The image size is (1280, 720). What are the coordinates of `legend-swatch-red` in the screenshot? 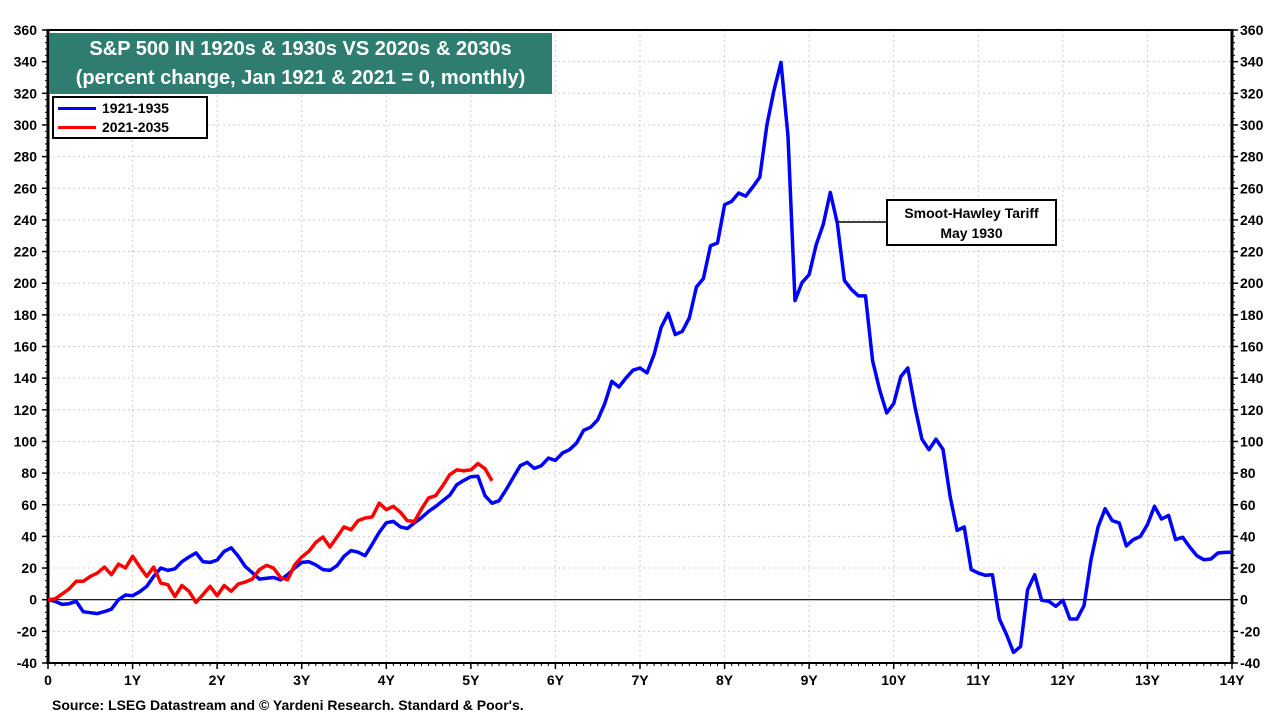 It's located at (77, 127).